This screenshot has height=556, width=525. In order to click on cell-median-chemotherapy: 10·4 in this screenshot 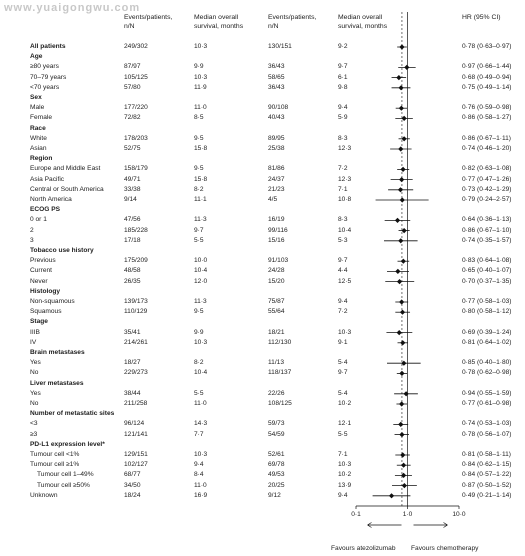, I will do `click(345, 230)`.